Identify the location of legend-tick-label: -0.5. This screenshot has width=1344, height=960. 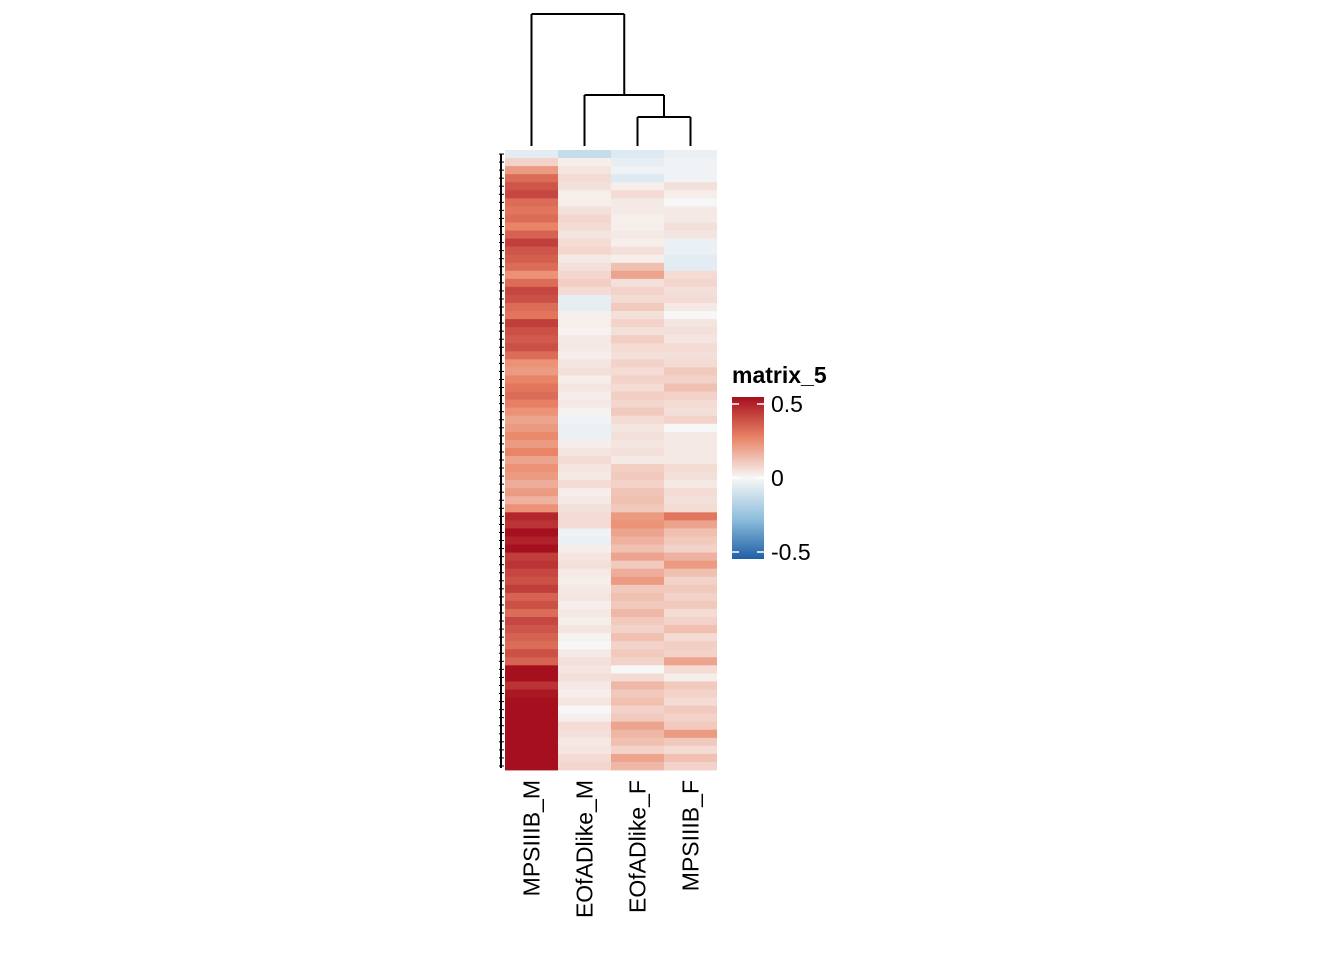
(791, 552).